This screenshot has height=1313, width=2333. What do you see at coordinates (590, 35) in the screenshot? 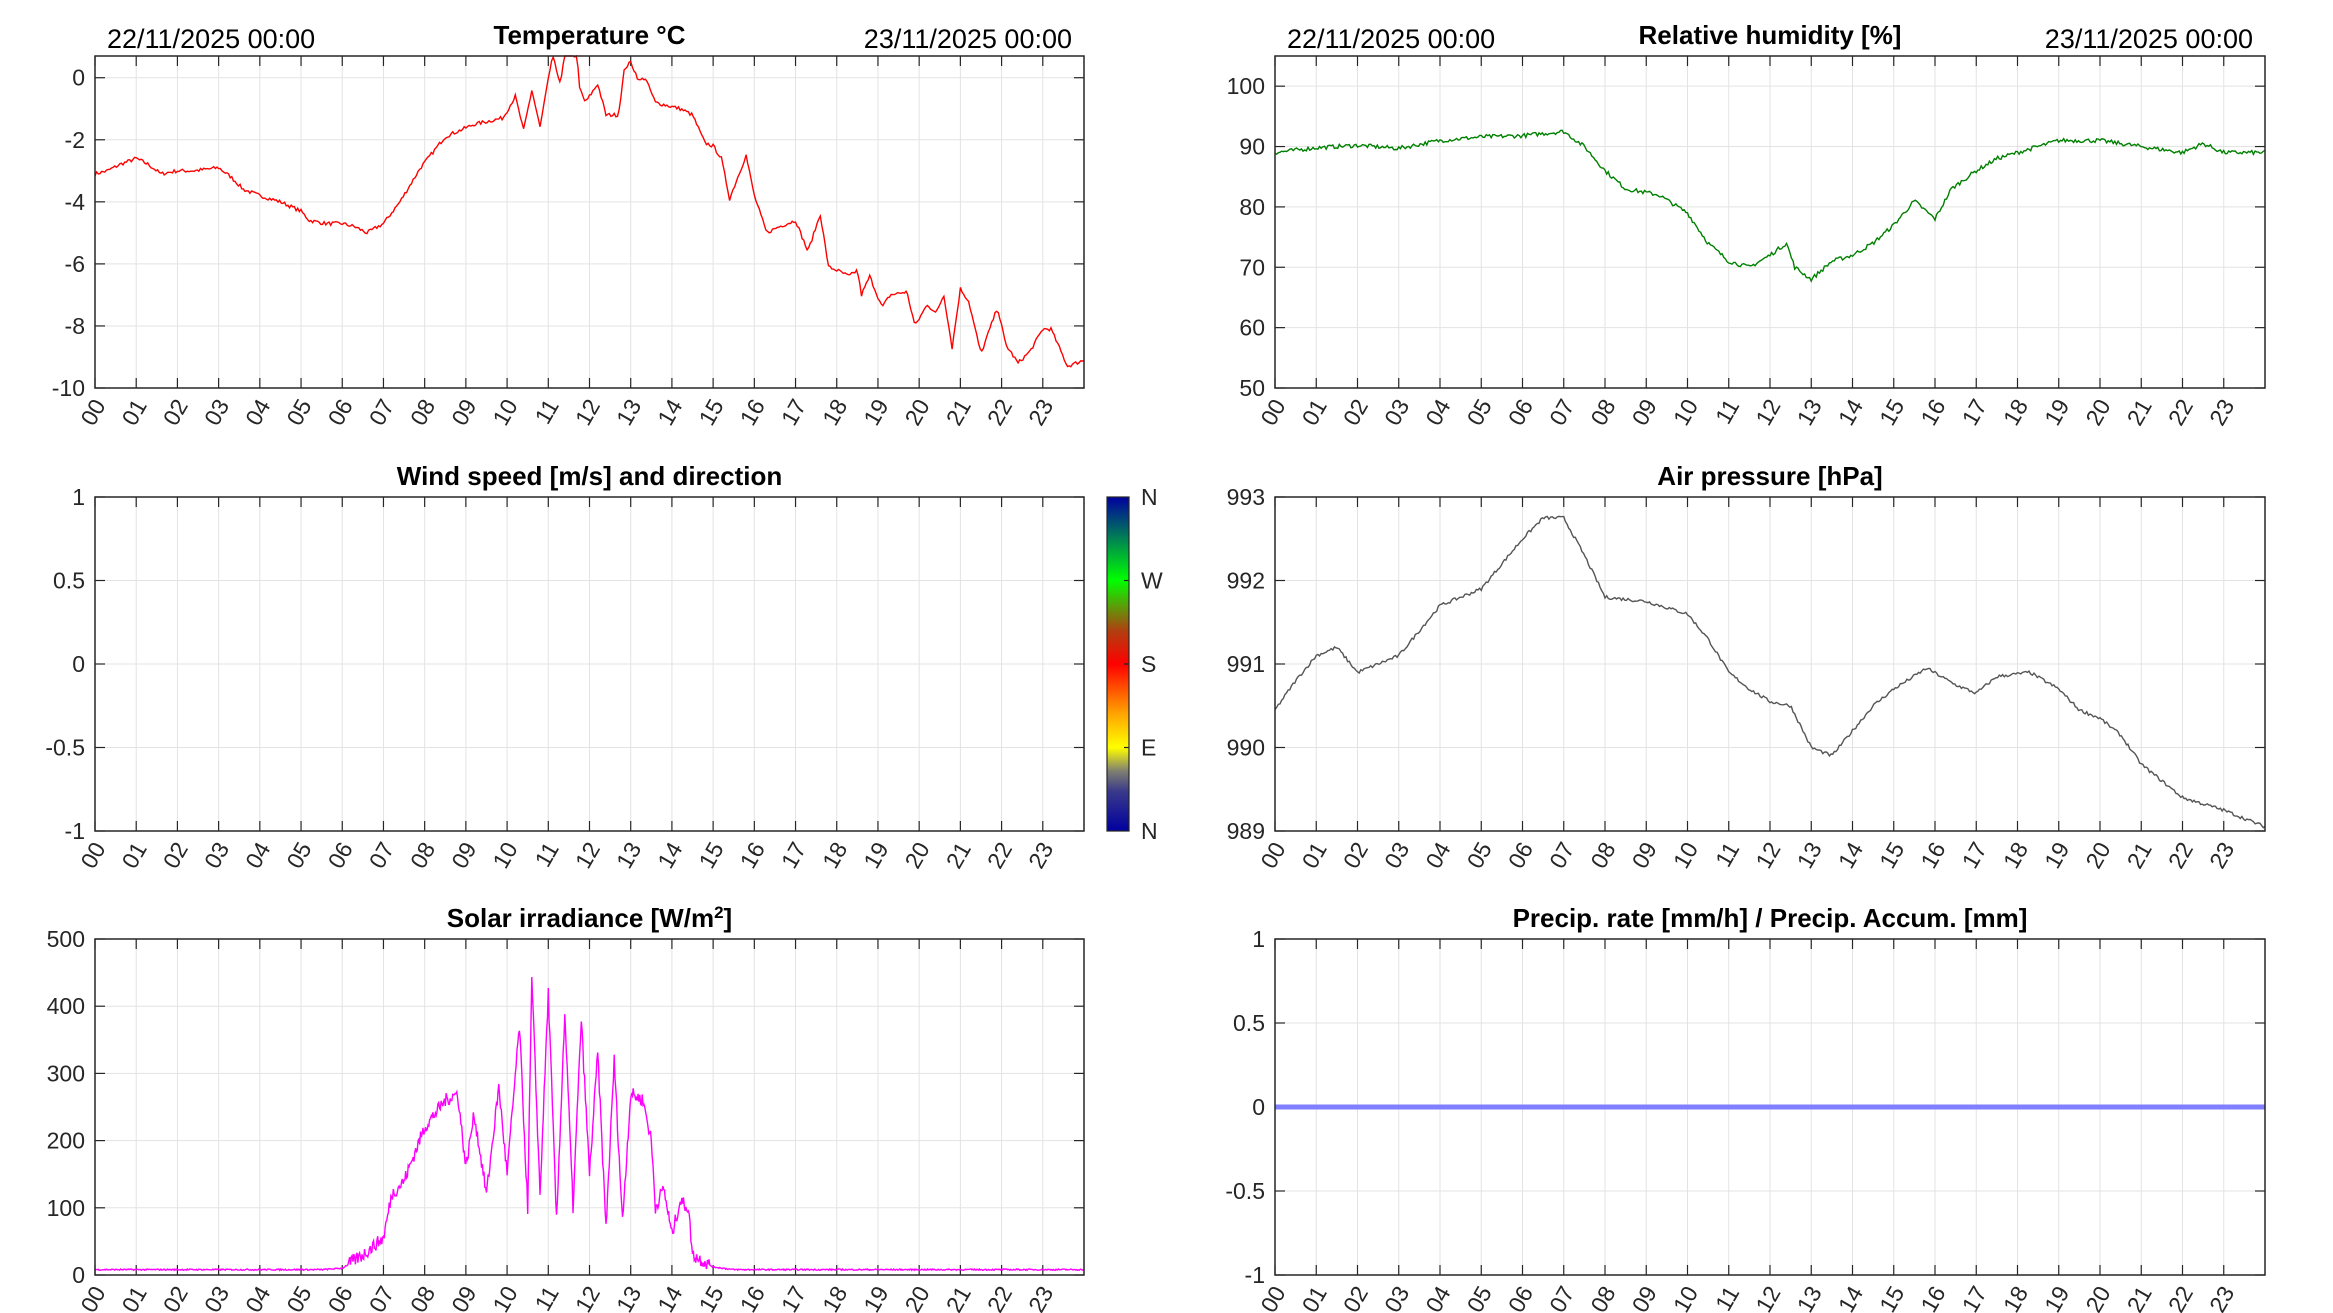
I see `temperature-title: Temperature °C` at bounding box center [590, 35].